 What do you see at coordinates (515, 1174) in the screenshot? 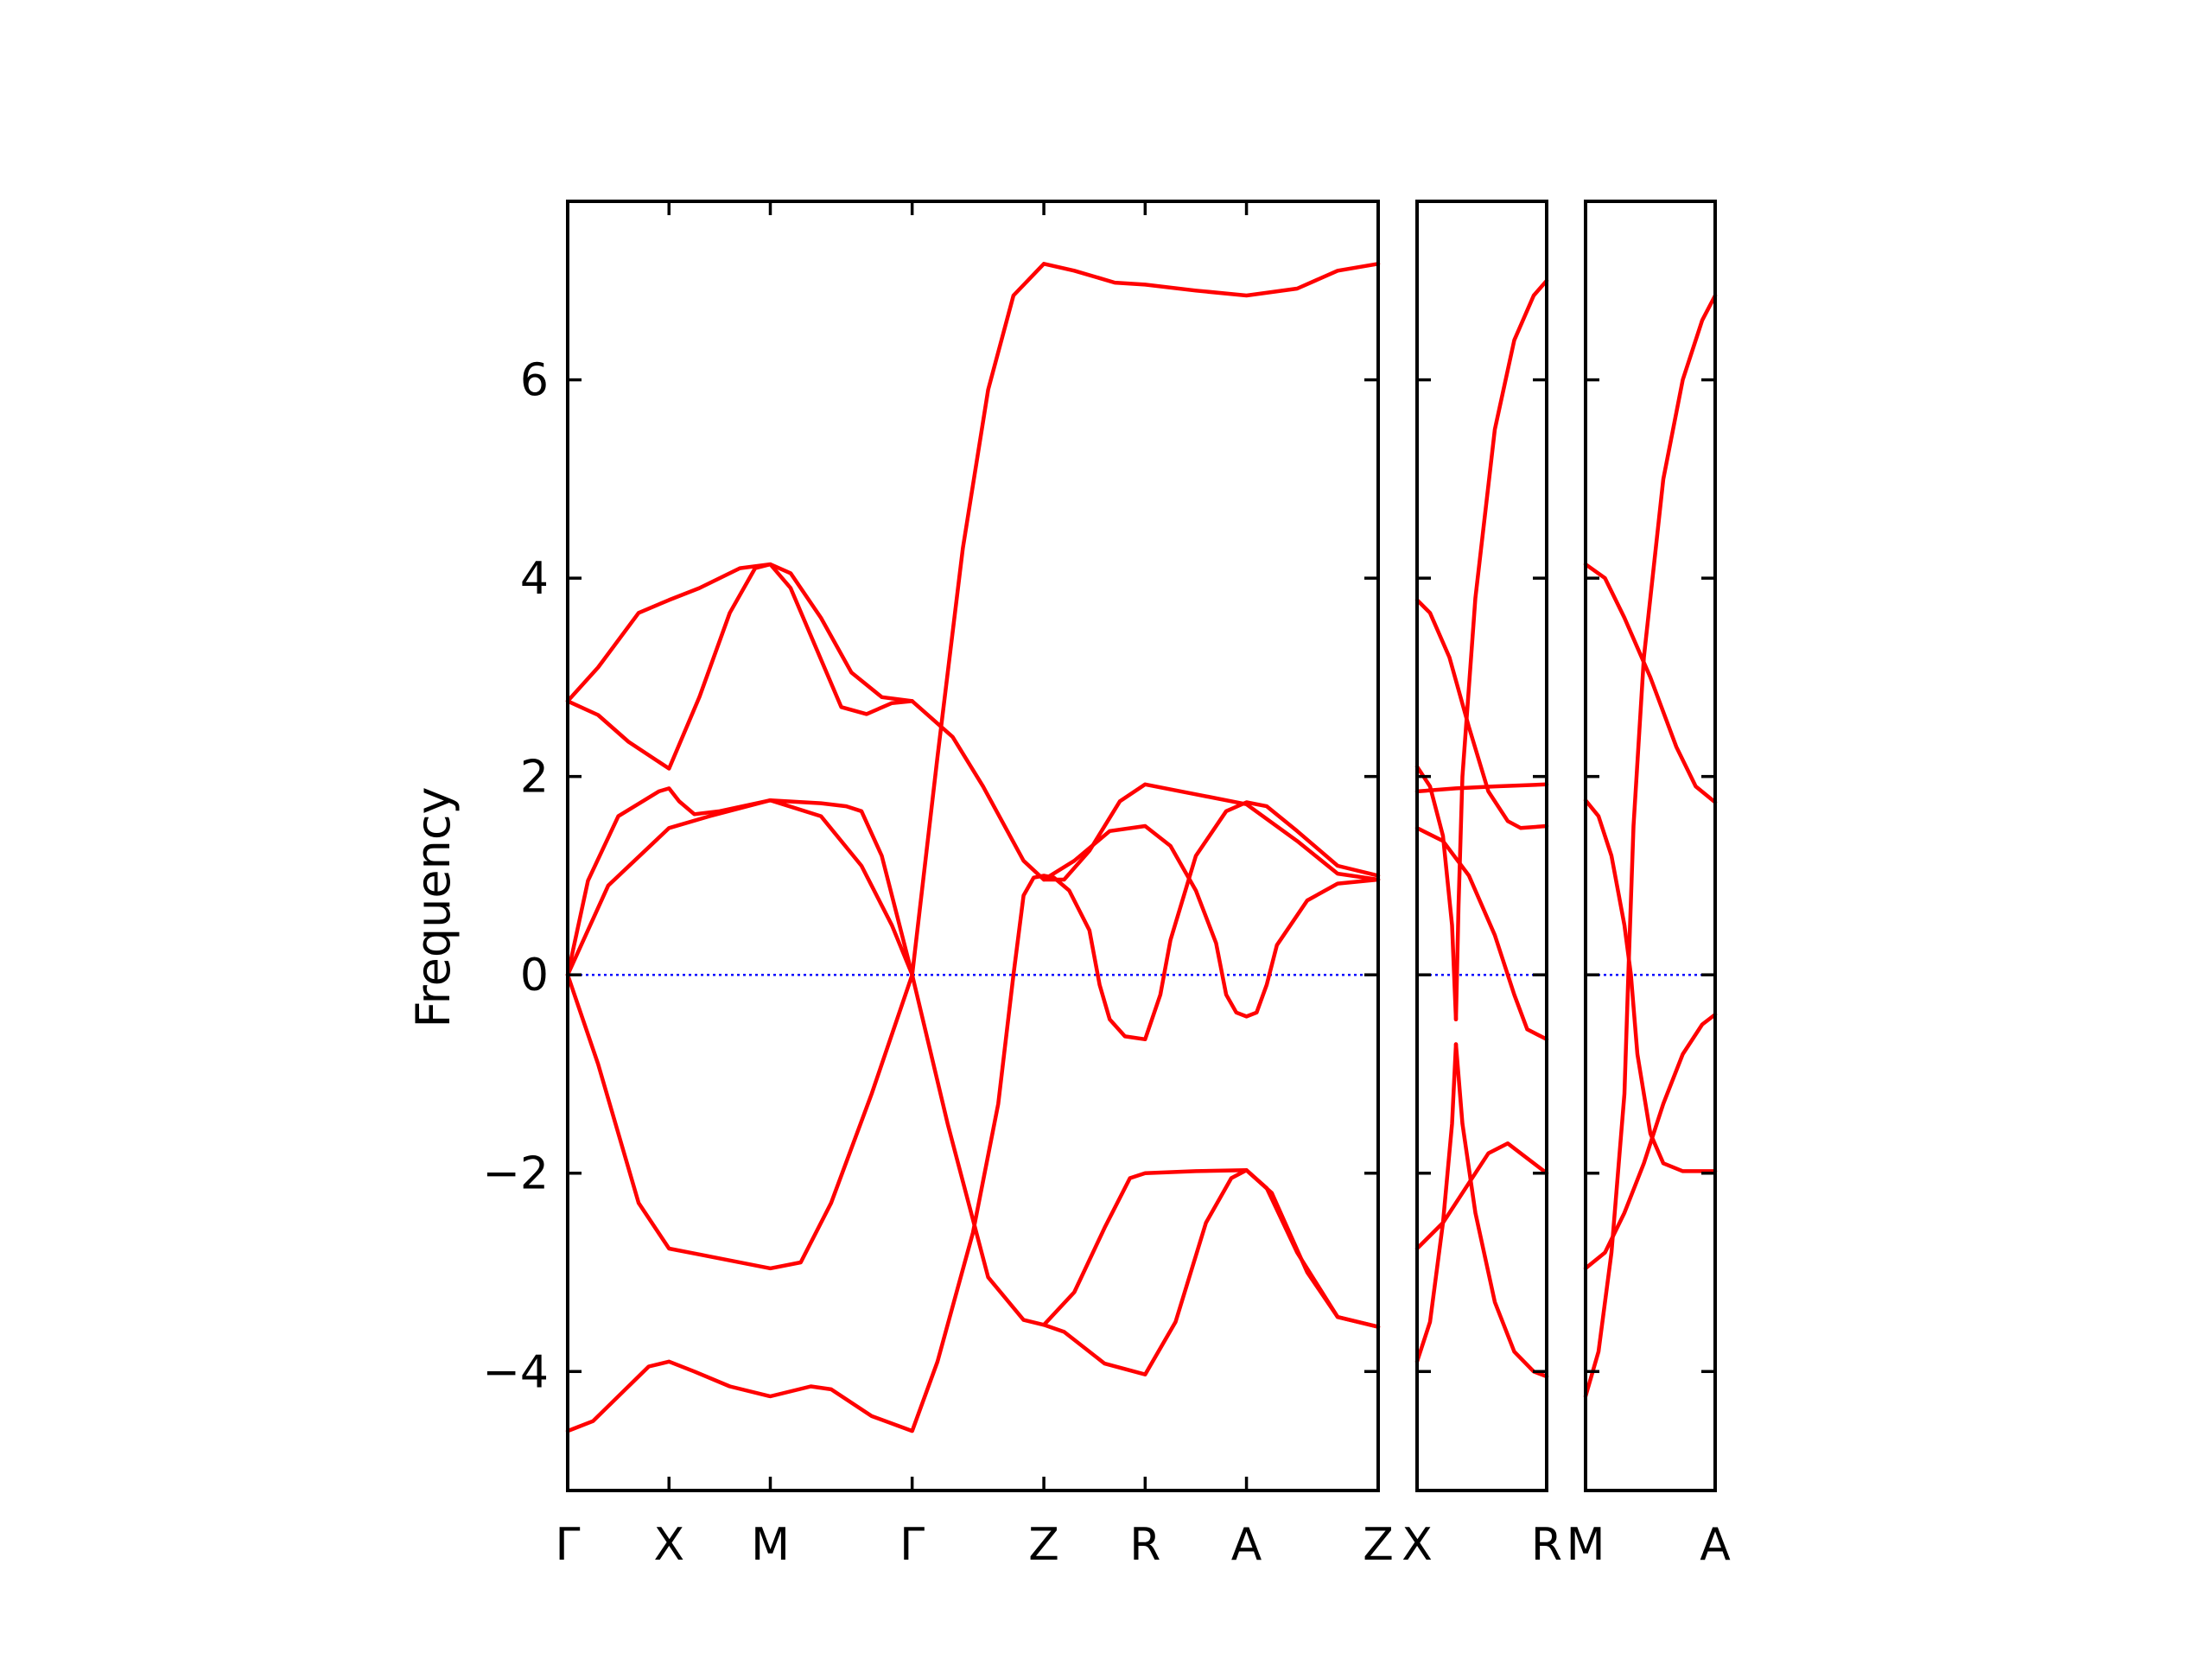
I see `y-tick-label: −2` at bounding box center [515, 1174].